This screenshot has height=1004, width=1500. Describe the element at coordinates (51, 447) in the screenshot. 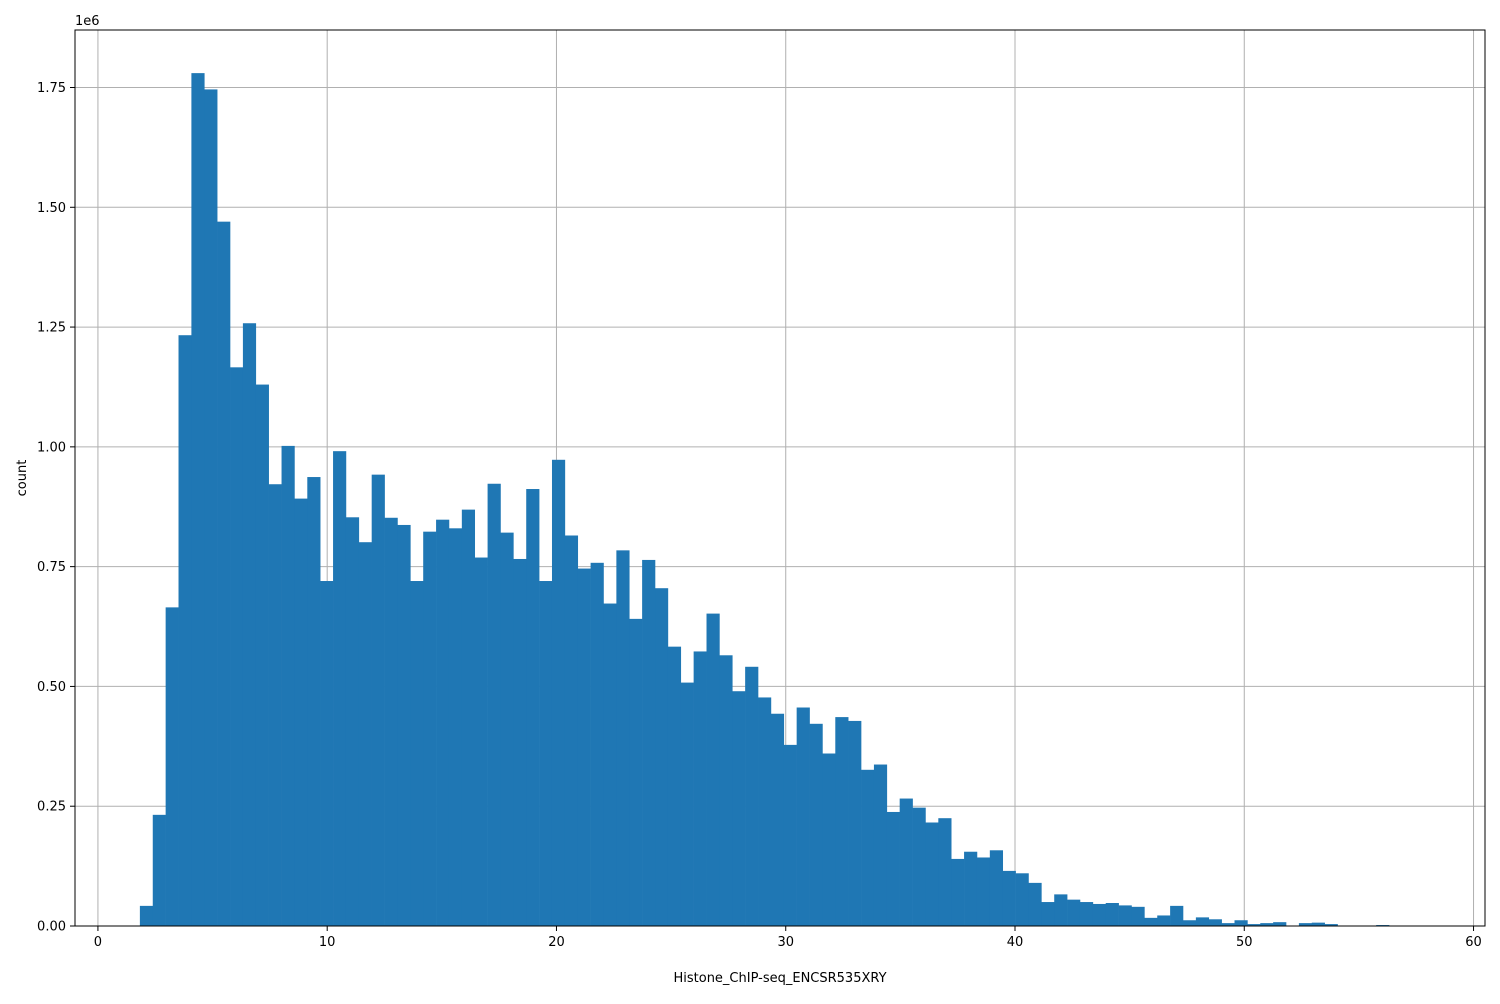

I see `y-tick-label: 1.00` at that location.